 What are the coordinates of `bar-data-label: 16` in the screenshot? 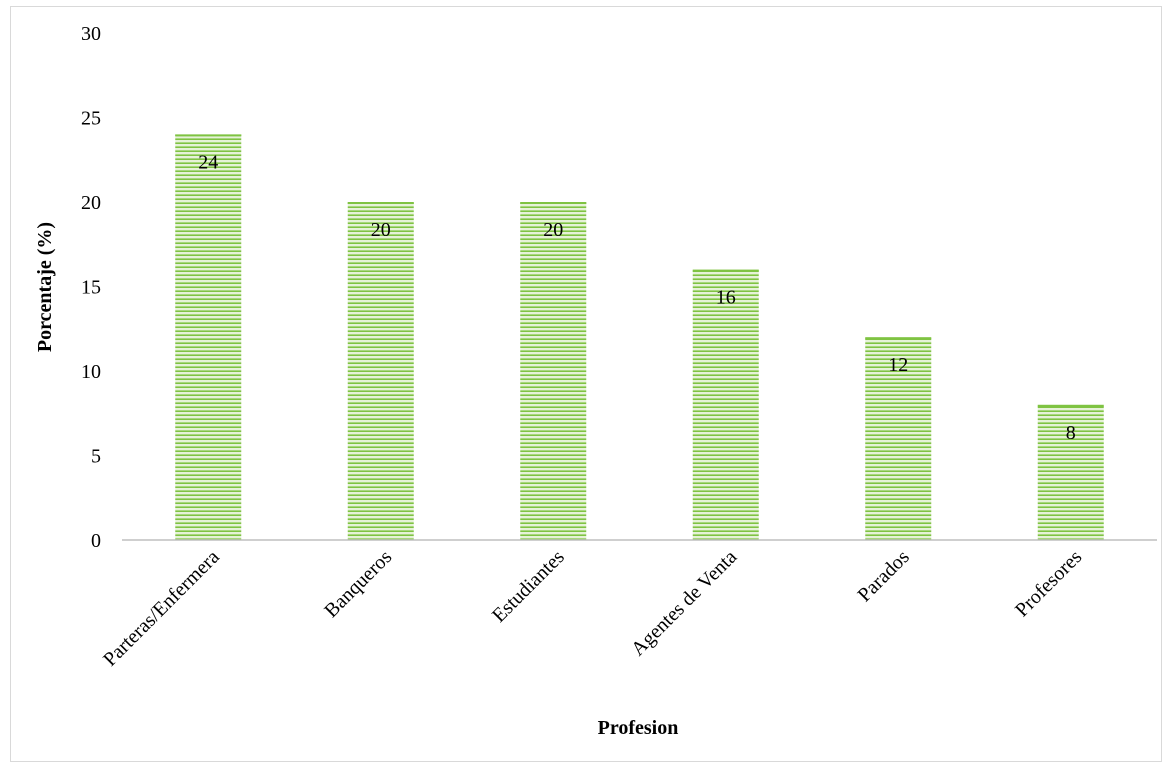 It's located at (726, 298).